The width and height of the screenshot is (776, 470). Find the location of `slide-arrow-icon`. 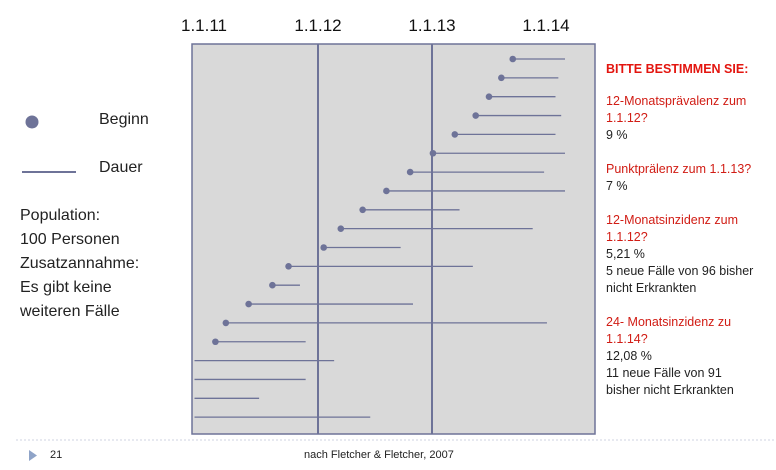

slide-arrow-icon is located at coordinates (33, 455).